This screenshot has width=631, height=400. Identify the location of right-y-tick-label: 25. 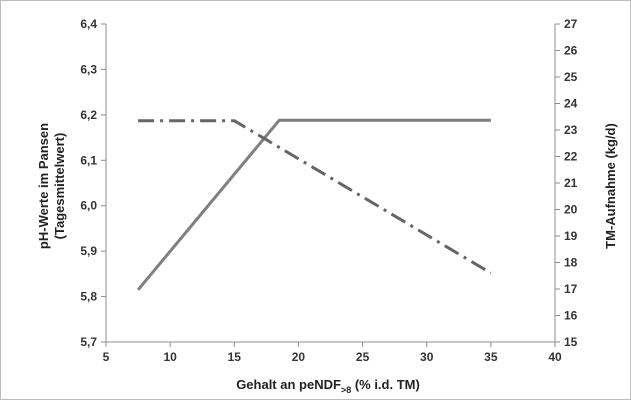
(571, 77).